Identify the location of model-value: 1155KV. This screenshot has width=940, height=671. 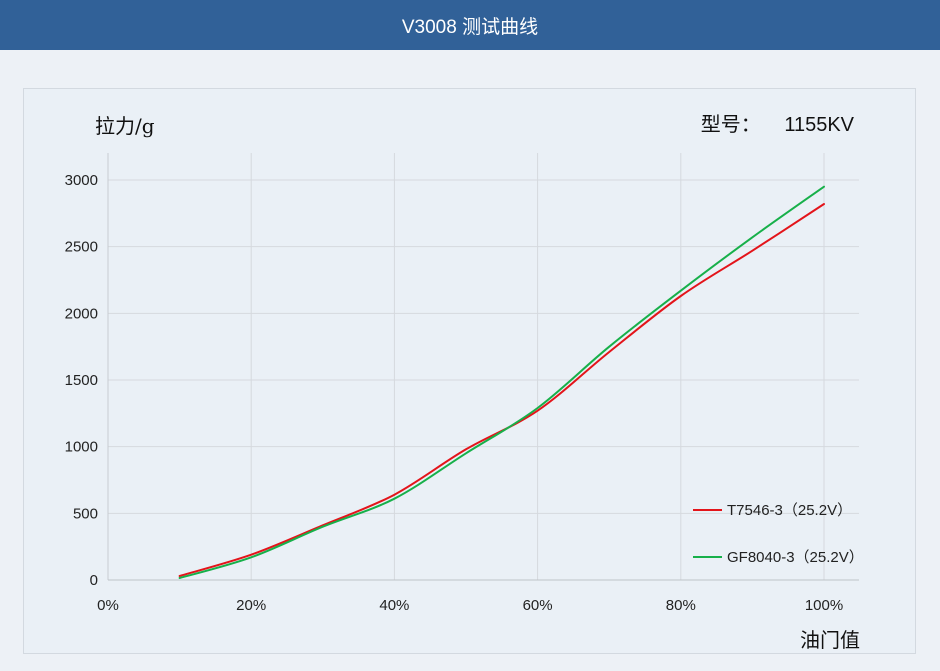
(819, 125).